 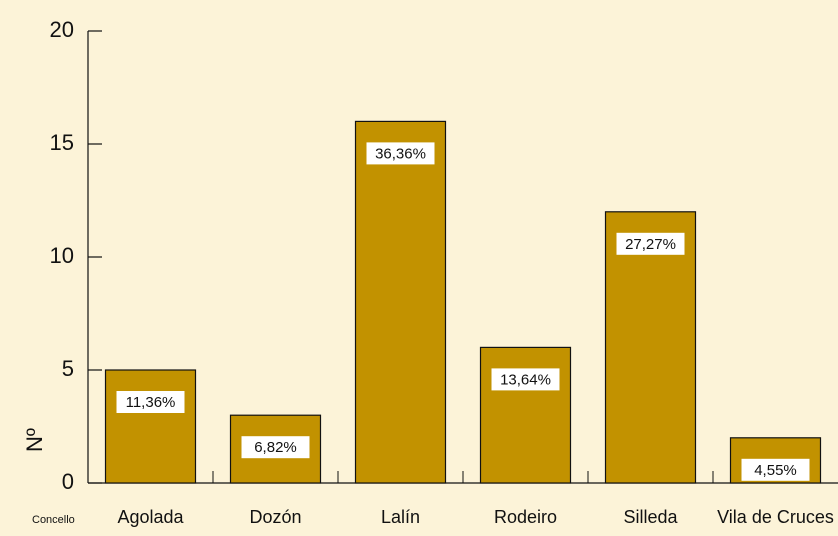 I want to click on percent-label: 11,36%, so click(x=151, y=402).